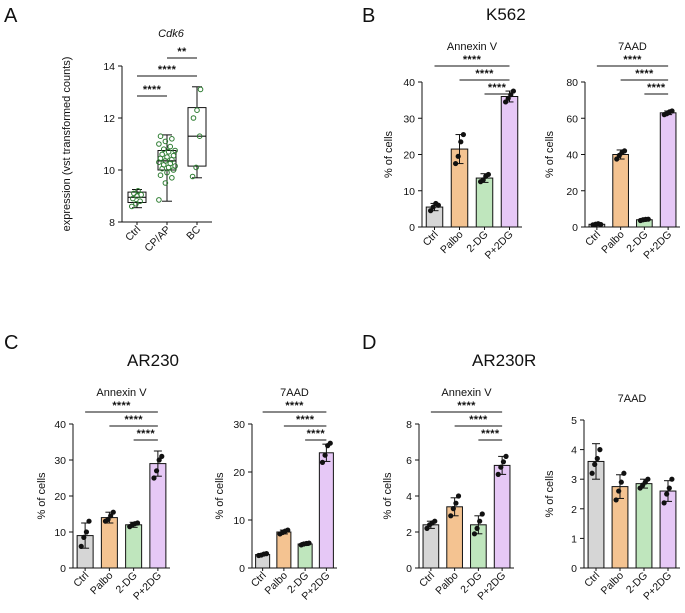 The height and width of the screenshot is (613, 685). Describe the element at coordinates (242, 569) in the screenshot. I see `chart-c2-y-tick-label: 0` at that location.